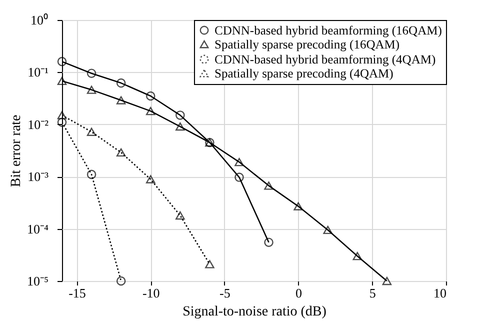 The height and width of the screenshot is (336, 490). I want to click on x-tick-label: -5, so click(225, 293).